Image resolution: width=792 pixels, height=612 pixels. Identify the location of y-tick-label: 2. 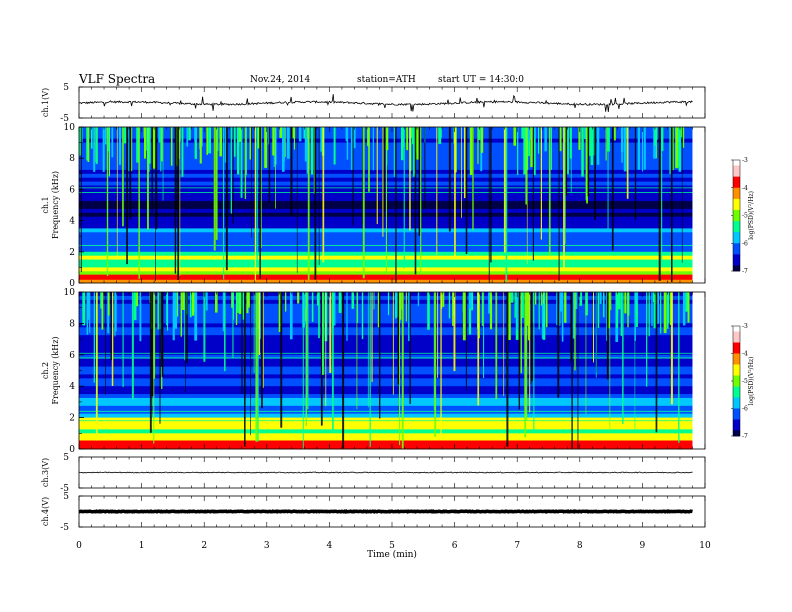
(72, 419).